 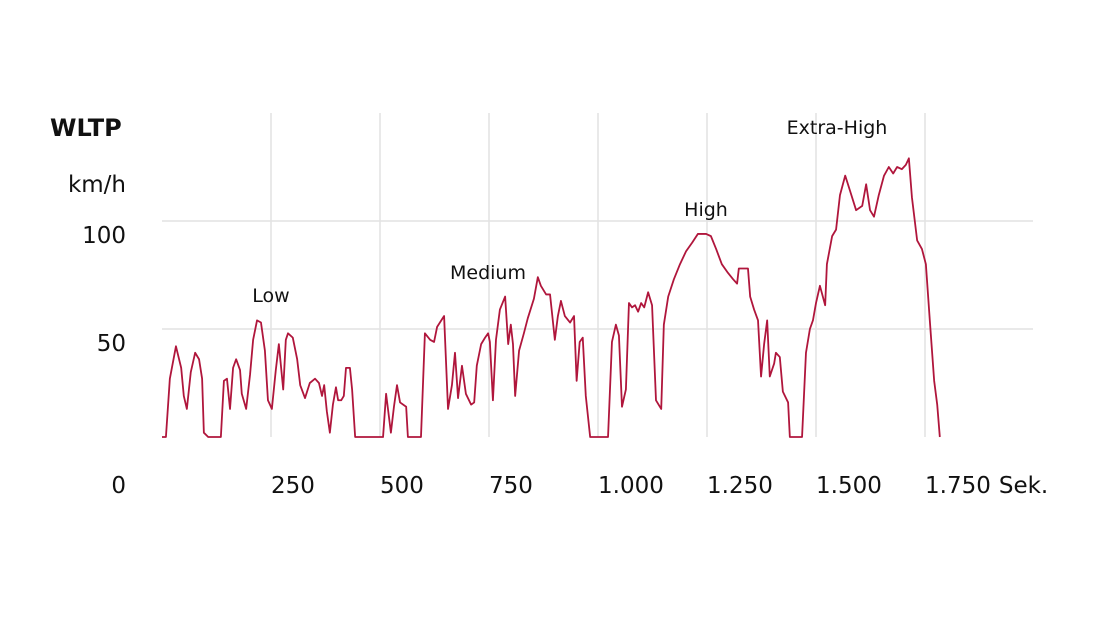 What do you see at coordinates (488, 273) in the screenshot?
I see `annotation: Medium` at bounding box center [488, 273].